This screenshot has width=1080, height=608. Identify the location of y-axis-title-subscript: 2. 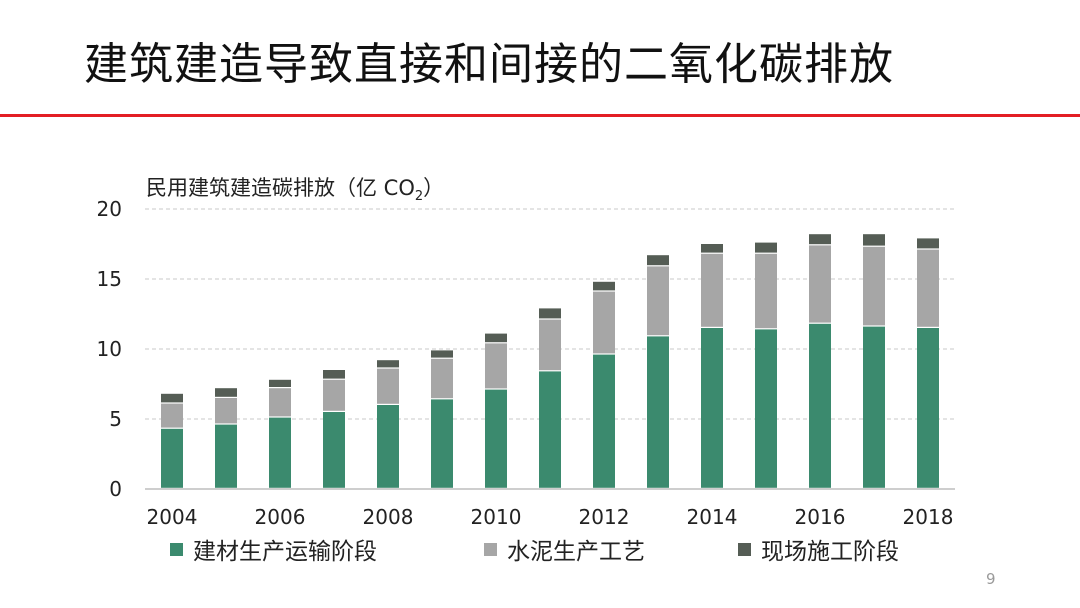
(419, 197).